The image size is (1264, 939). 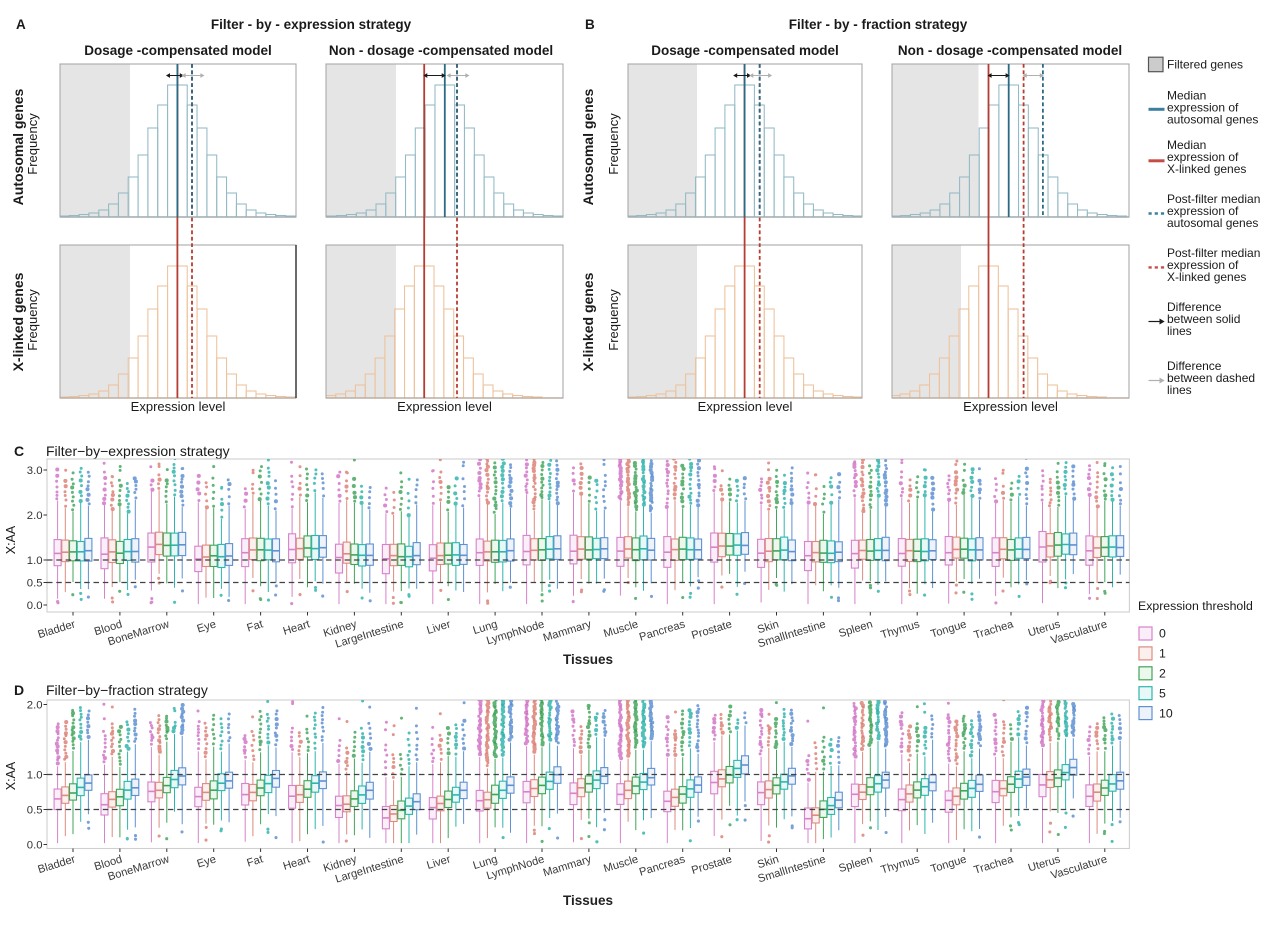 What do you see at coordinates (1211, 378) in the screenshot?
I see `svg-text: between dashed` at bounding box center [1211, 378].